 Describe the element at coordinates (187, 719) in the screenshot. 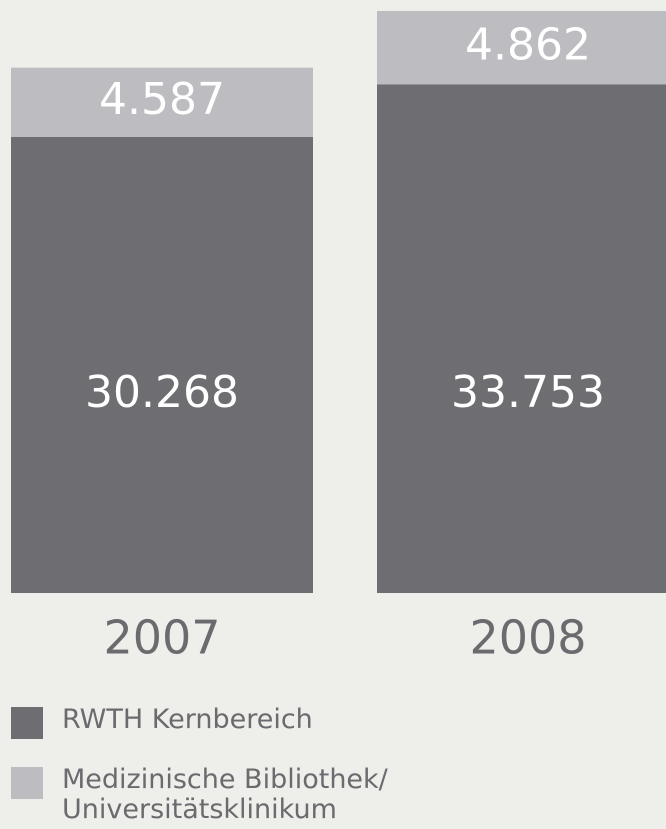

I see `legend-label: RWTH Kernbereich` at that location.